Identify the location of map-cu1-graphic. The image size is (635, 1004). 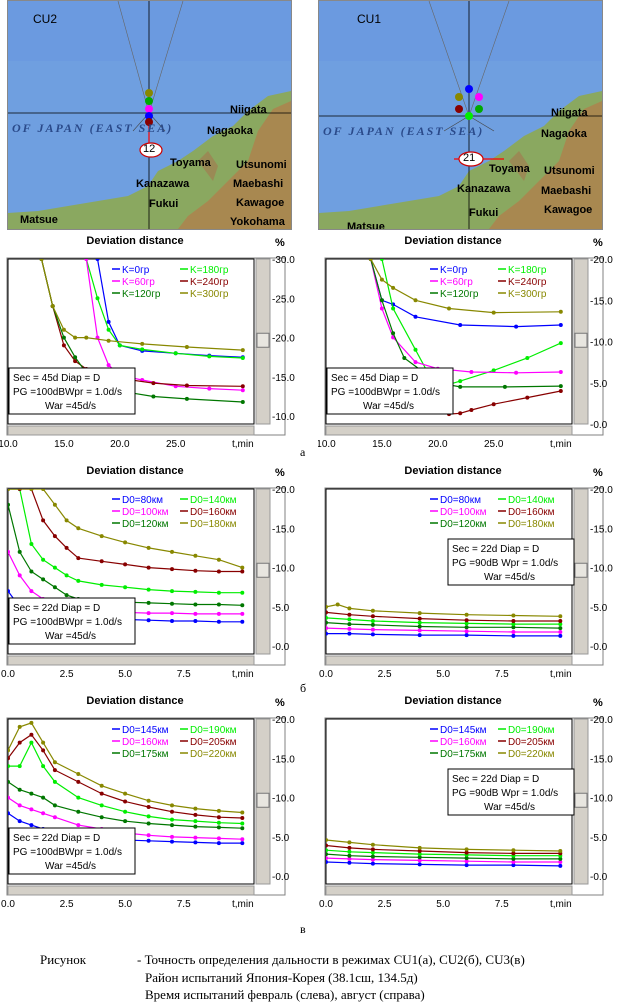
(460, 115).